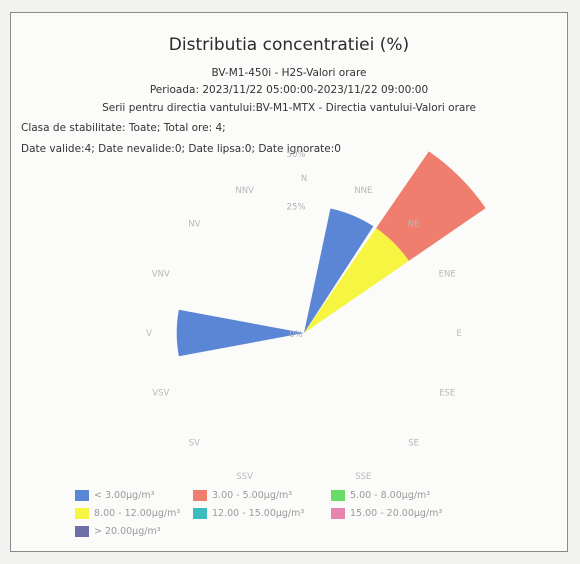 The height and width of the screenshot is (564, 580). Describe the element at coordinates (296, 245) in the screenshot. I see `radial-tick-labels: 0% 25% 50%` at that location.